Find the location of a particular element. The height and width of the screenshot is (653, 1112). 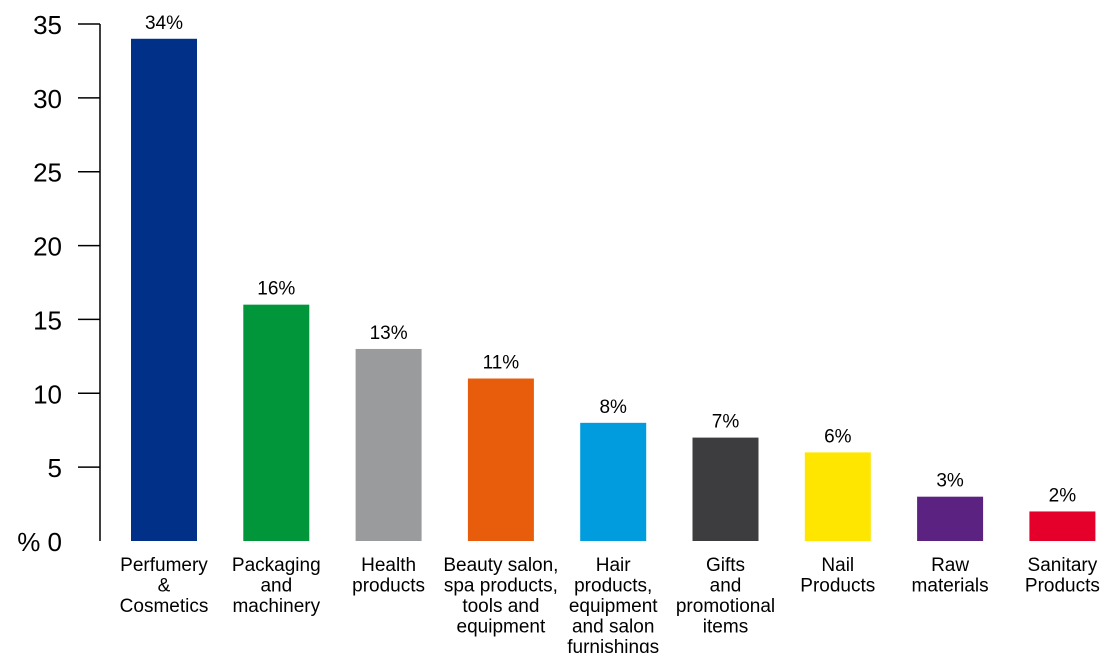

y-axis-ticks: % 0 5 10 15 20 25 30 35 is located at coordinates (58, 283).